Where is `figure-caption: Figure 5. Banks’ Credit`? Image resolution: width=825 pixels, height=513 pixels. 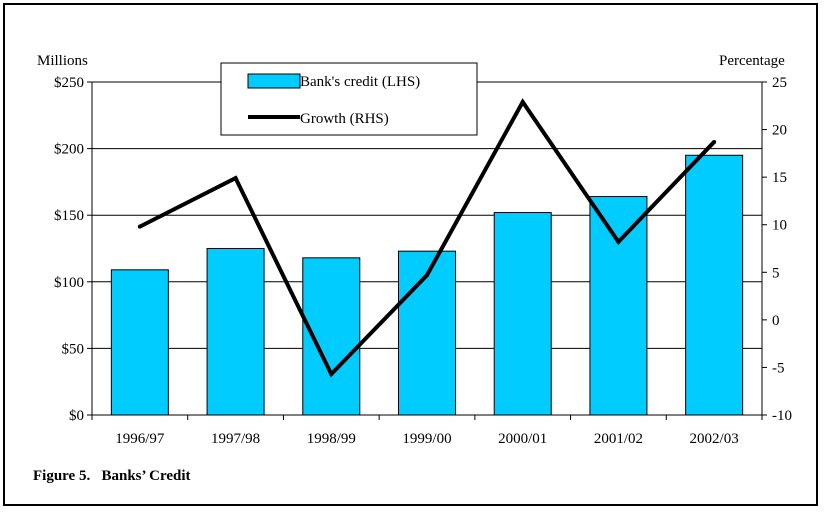
figure-caption: Figure 5. Banks’ Credit is located at coordinates (112, 476).